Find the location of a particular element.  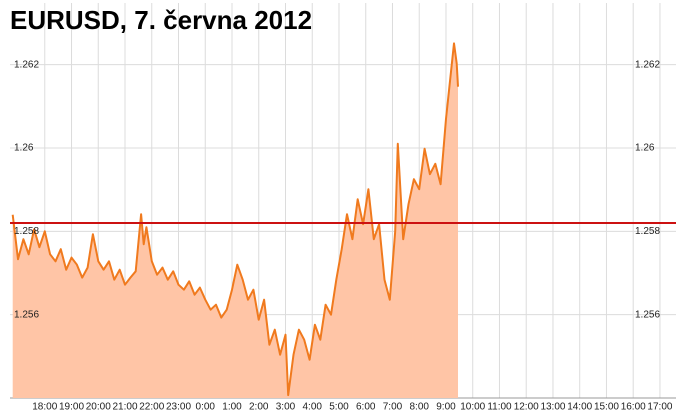

x-tick-label: 19:00 is located at coordinates (71, 407).